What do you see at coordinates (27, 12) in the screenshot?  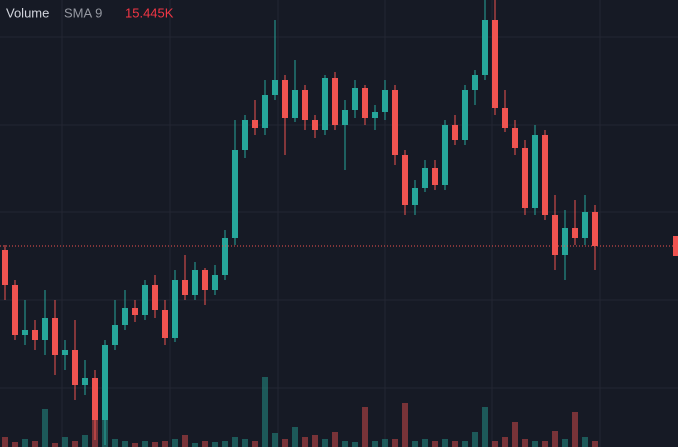 I see `legend-name: Volume` at bounding box center [27, 12].